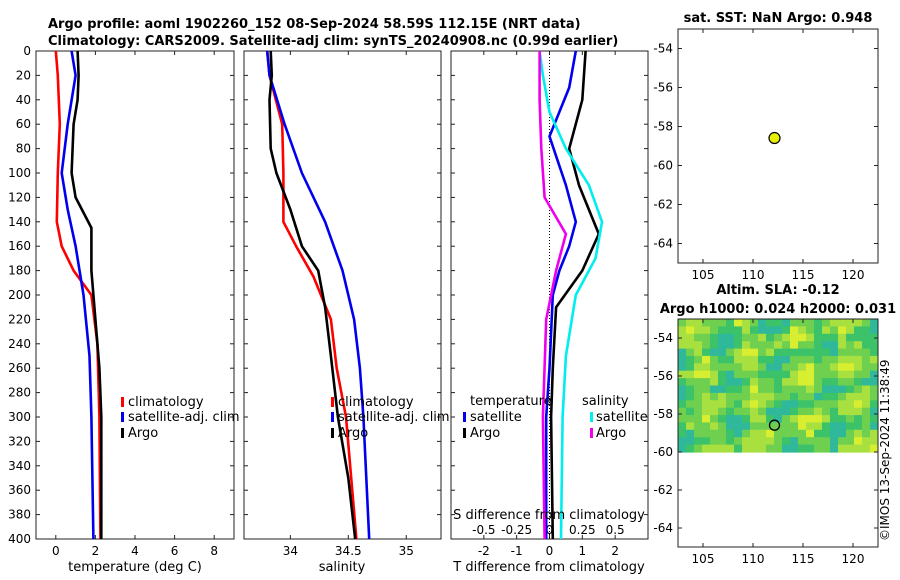 This screenshot has width=900, height=580. What do you see at coordinates (753, 559) in the screenshot?
I see `lon-tick-label: 110` at bounding box center [753, 559].